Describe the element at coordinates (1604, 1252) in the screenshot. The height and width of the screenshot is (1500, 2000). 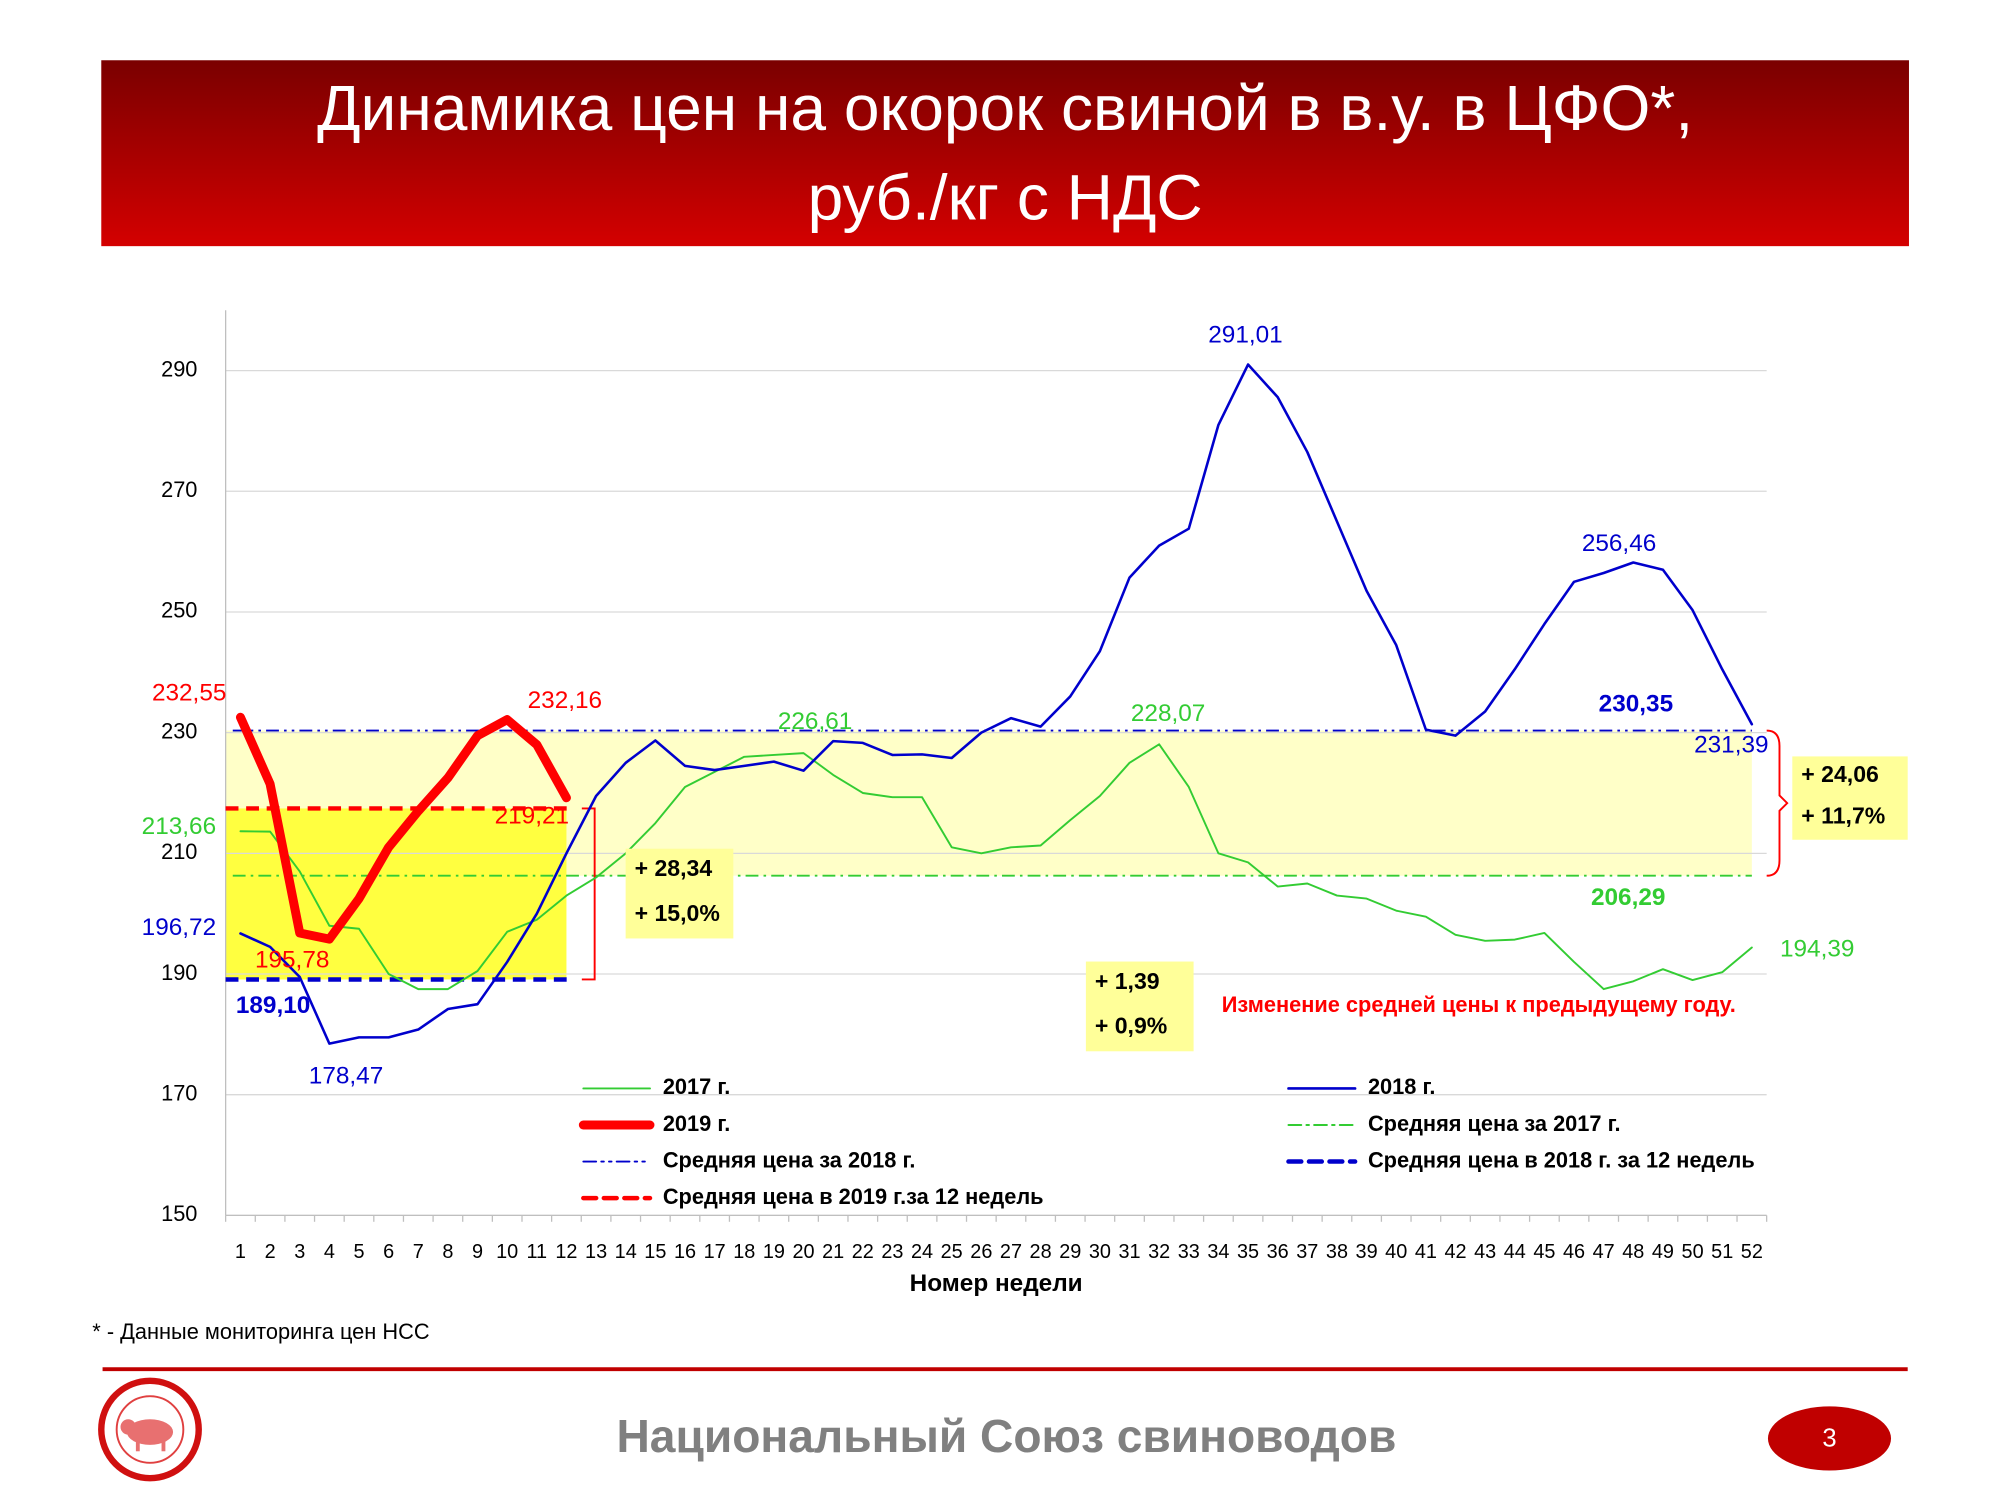
I see `x-tick-label: 47` at that location.